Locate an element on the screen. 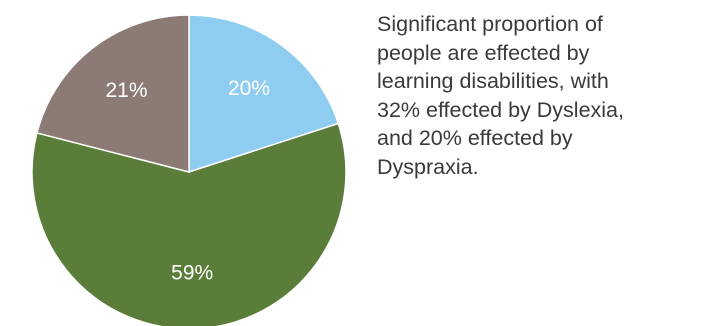 This screenshot has height=326, width=725. caption-line: Dyspraxia. is located at coordinates (428, 166).